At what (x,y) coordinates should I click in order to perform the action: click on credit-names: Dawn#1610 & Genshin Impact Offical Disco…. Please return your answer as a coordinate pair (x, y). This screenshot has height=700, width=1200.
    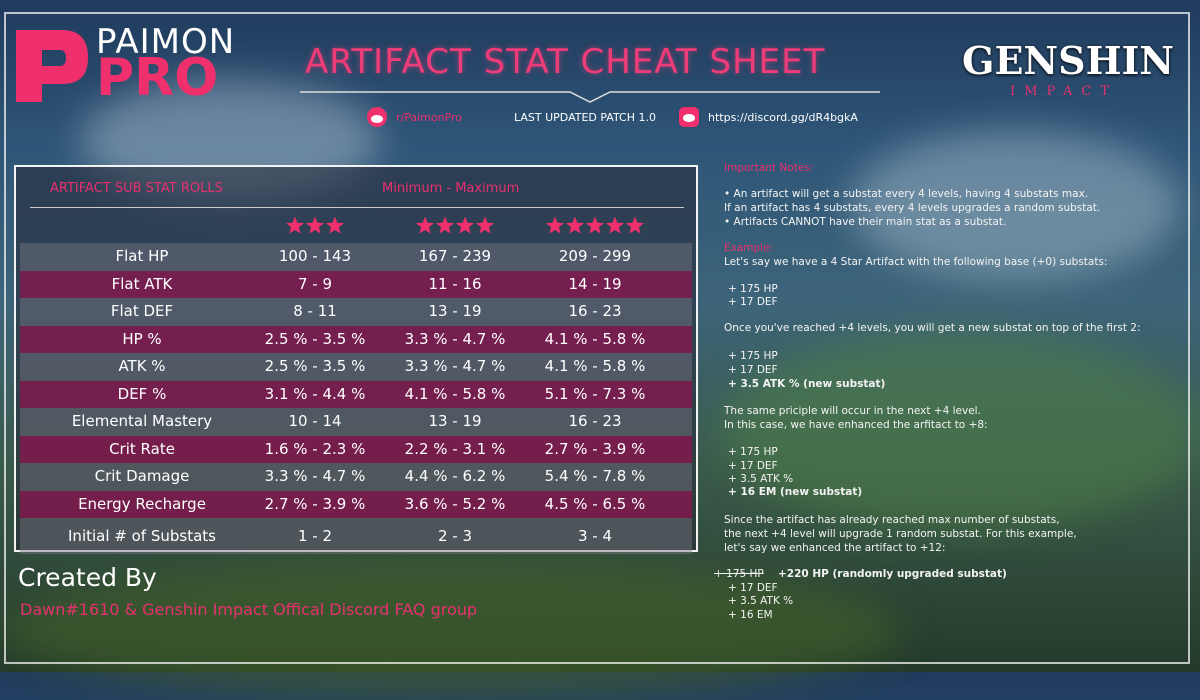
    Looking at the image, I should click on (249, 609).